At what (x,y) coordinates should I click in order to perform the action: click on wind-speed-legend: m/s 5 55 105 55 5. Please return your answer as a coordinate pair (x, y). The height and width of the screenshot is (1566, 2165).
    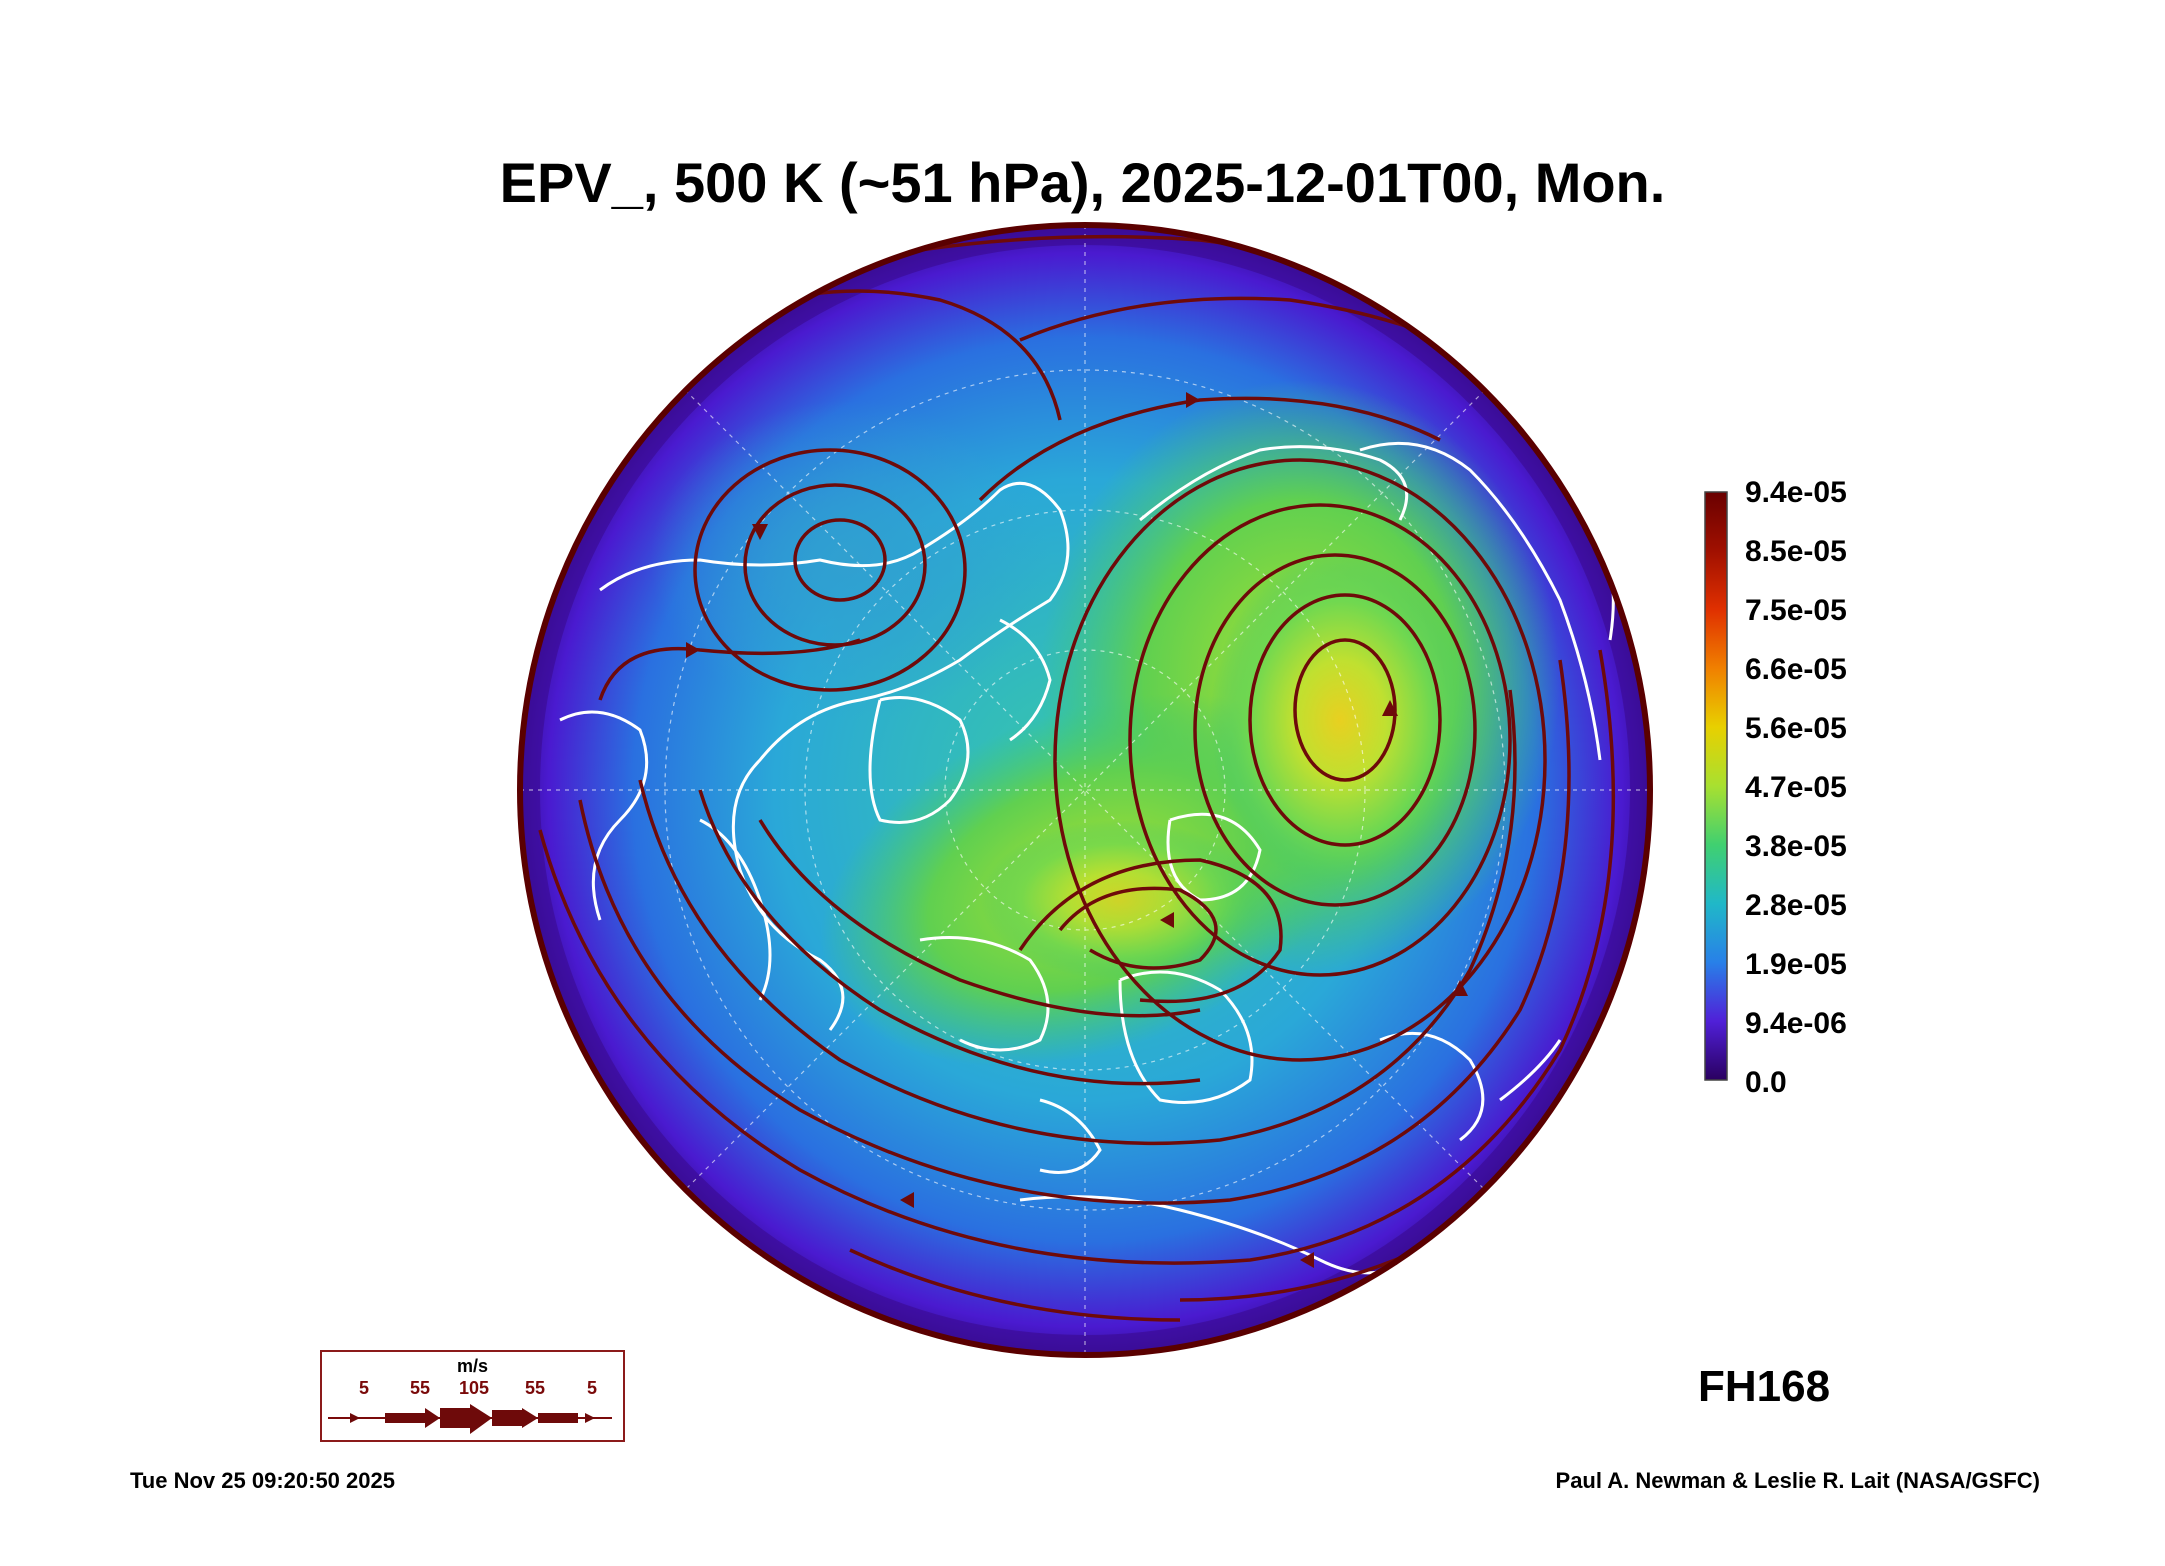
    Looking at the image, I should click on (472, 1396).